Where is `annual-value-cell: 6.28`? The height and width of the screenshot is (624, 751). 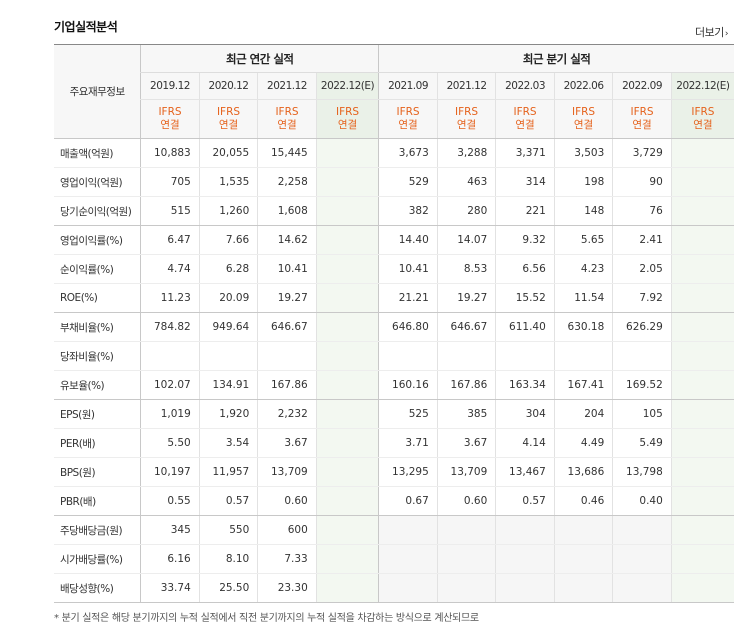 annual-value-cell: 6.28 is located at coordinates (228, 269).